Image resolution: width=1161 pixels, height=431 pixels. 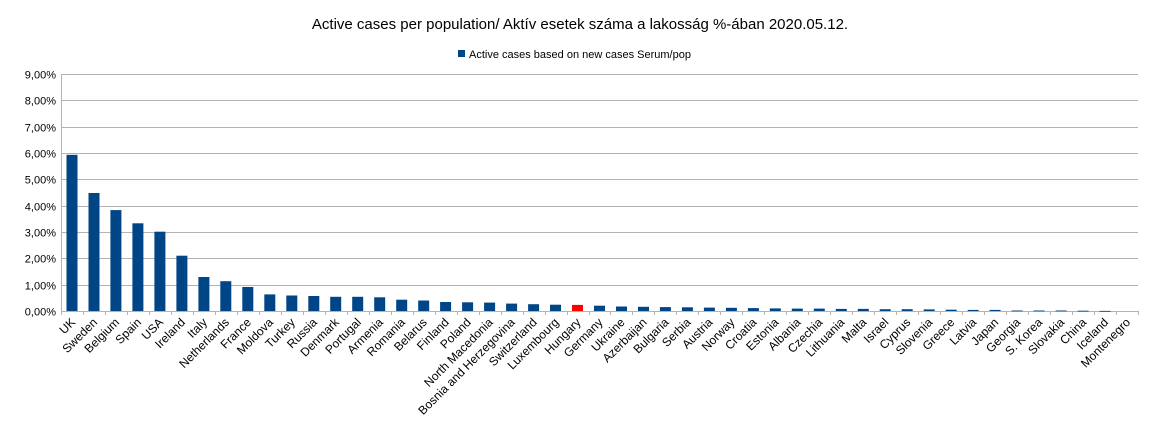 What do you see at coordinates (731, 309) in the screenshot?
I see `bar-norway` at bounding box center [731, 309].